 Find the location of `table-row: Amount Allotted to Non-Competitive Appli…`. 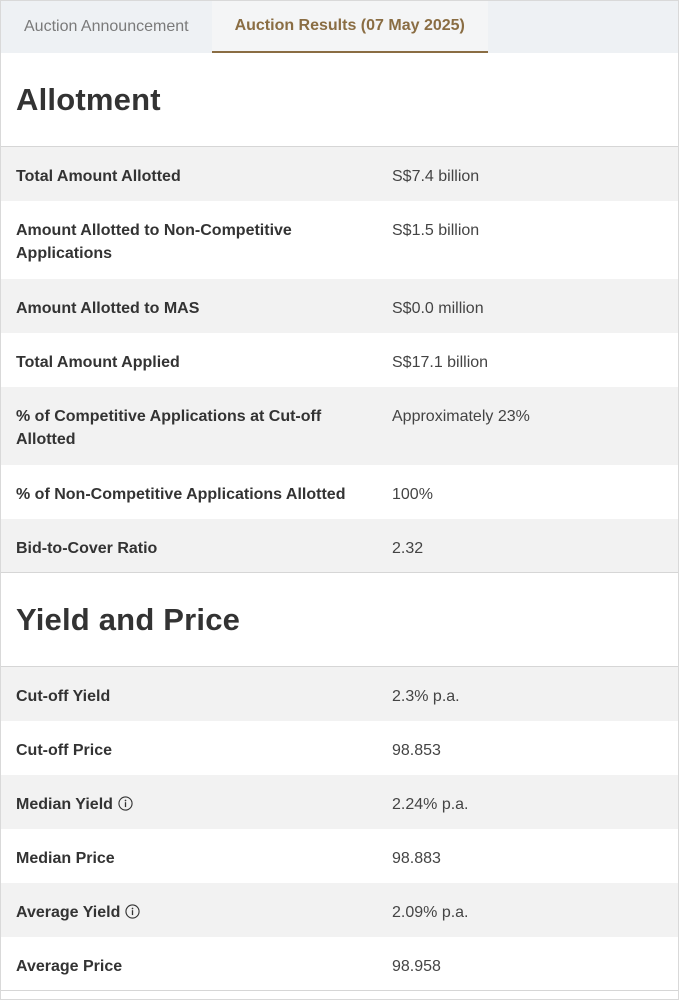

table-row: Amount Allotted to Non-Competitive Appli… is located at coordinates (339, 240).